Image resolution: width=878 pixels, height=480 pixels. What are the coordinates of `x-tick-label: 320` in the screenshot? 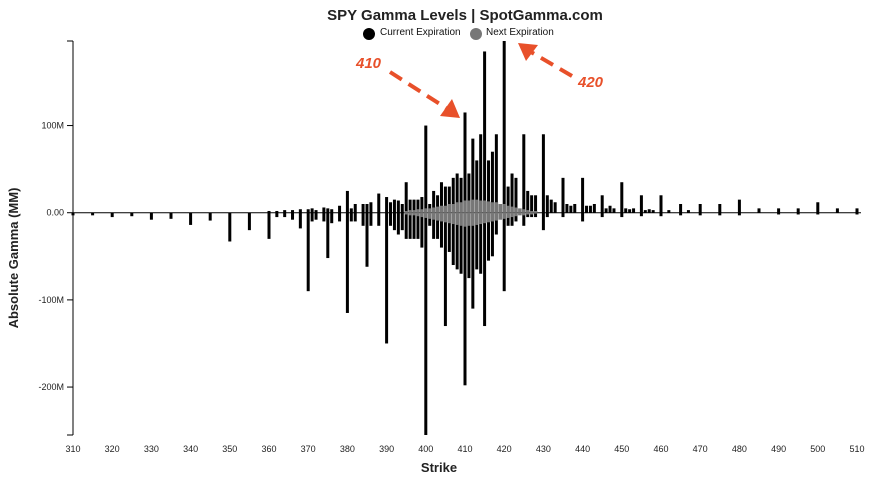 It's located at (112, 449).